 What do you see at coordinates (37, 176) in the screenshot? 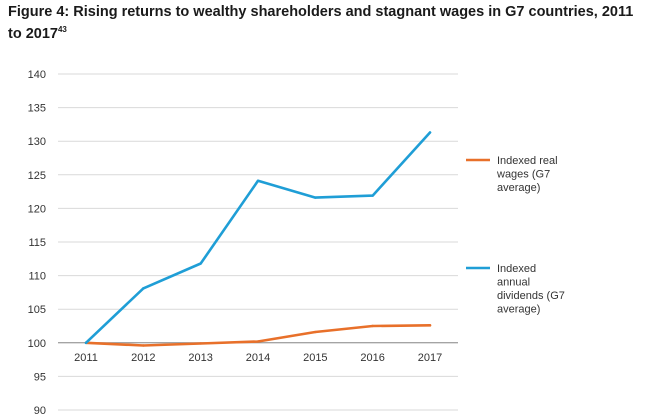
I see `y-tick-label: 125` at bounding box center [37, 176].